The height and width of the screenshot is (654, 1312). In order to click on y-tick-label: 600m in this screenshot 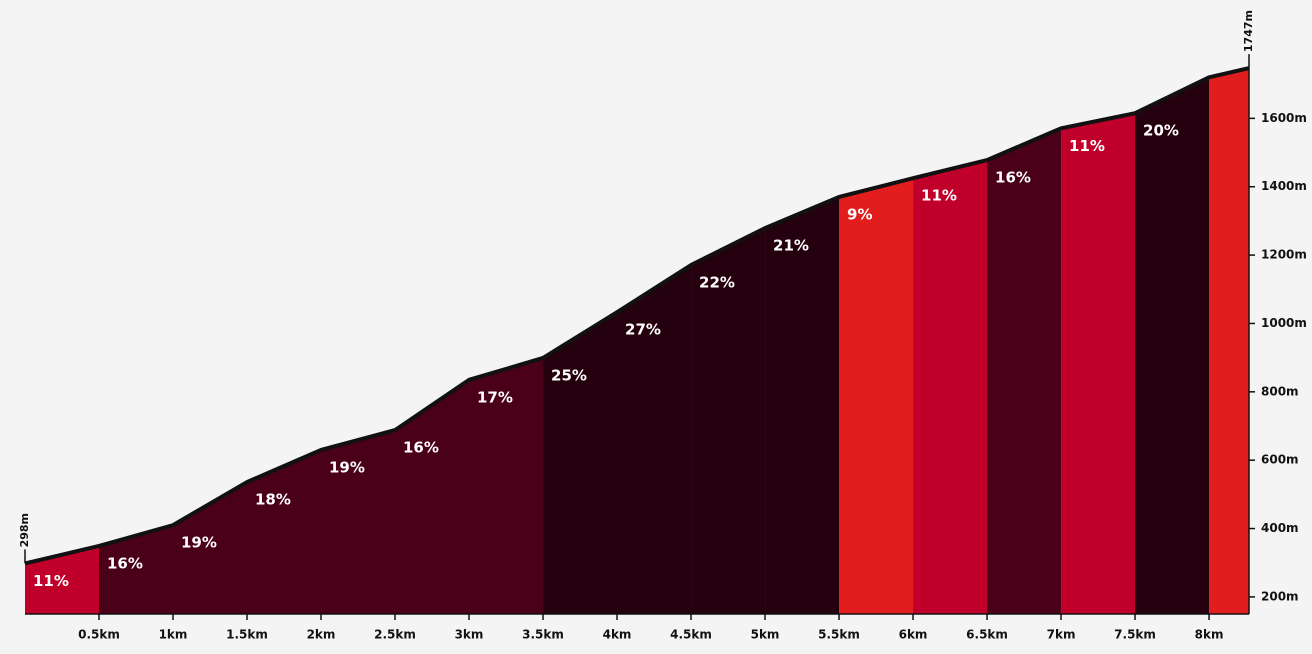, I will do `click(1280, 460)`.